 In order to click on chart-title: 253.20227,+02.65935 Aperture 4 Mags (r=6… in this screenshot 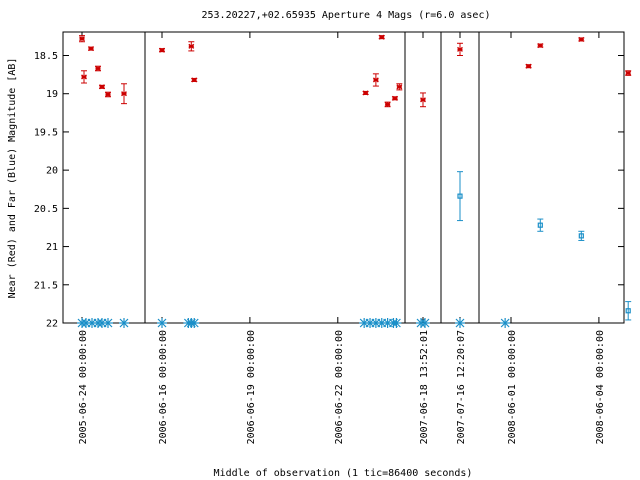, I will do `click(346, 15)`.